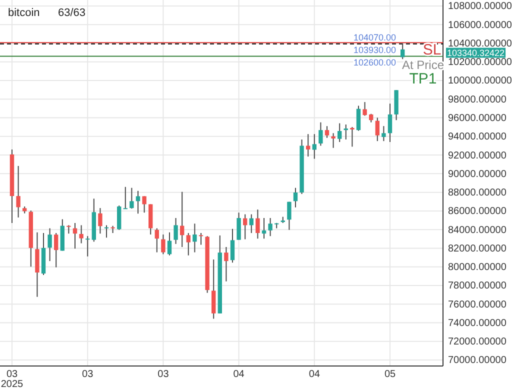 The image size is (520, 390). Describe the element at coordinates (374, 37) in the screenshot. I see `ref-line-label: 104070.00` at that location.